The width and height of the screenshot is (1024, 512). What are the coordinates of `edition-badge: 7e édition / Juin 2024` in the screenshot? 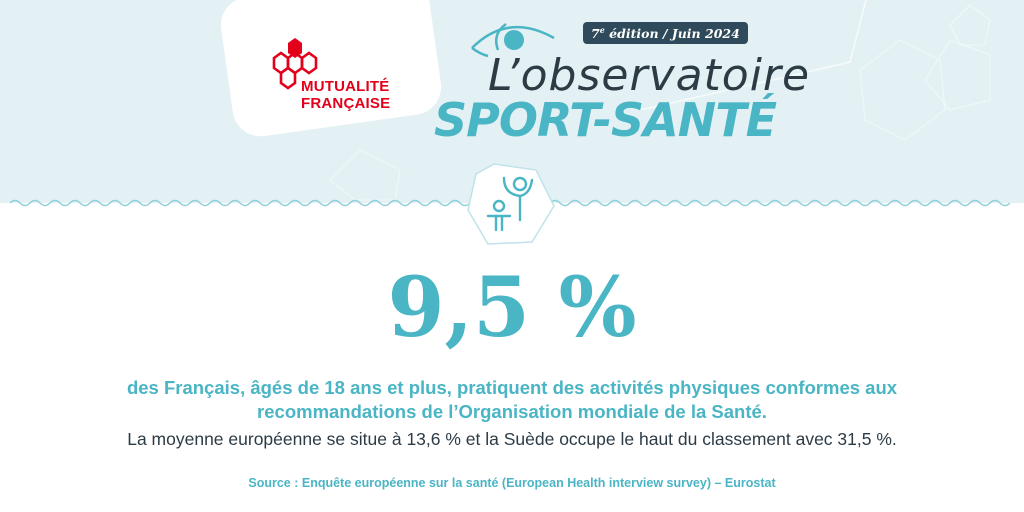 It's located at (665, 33).